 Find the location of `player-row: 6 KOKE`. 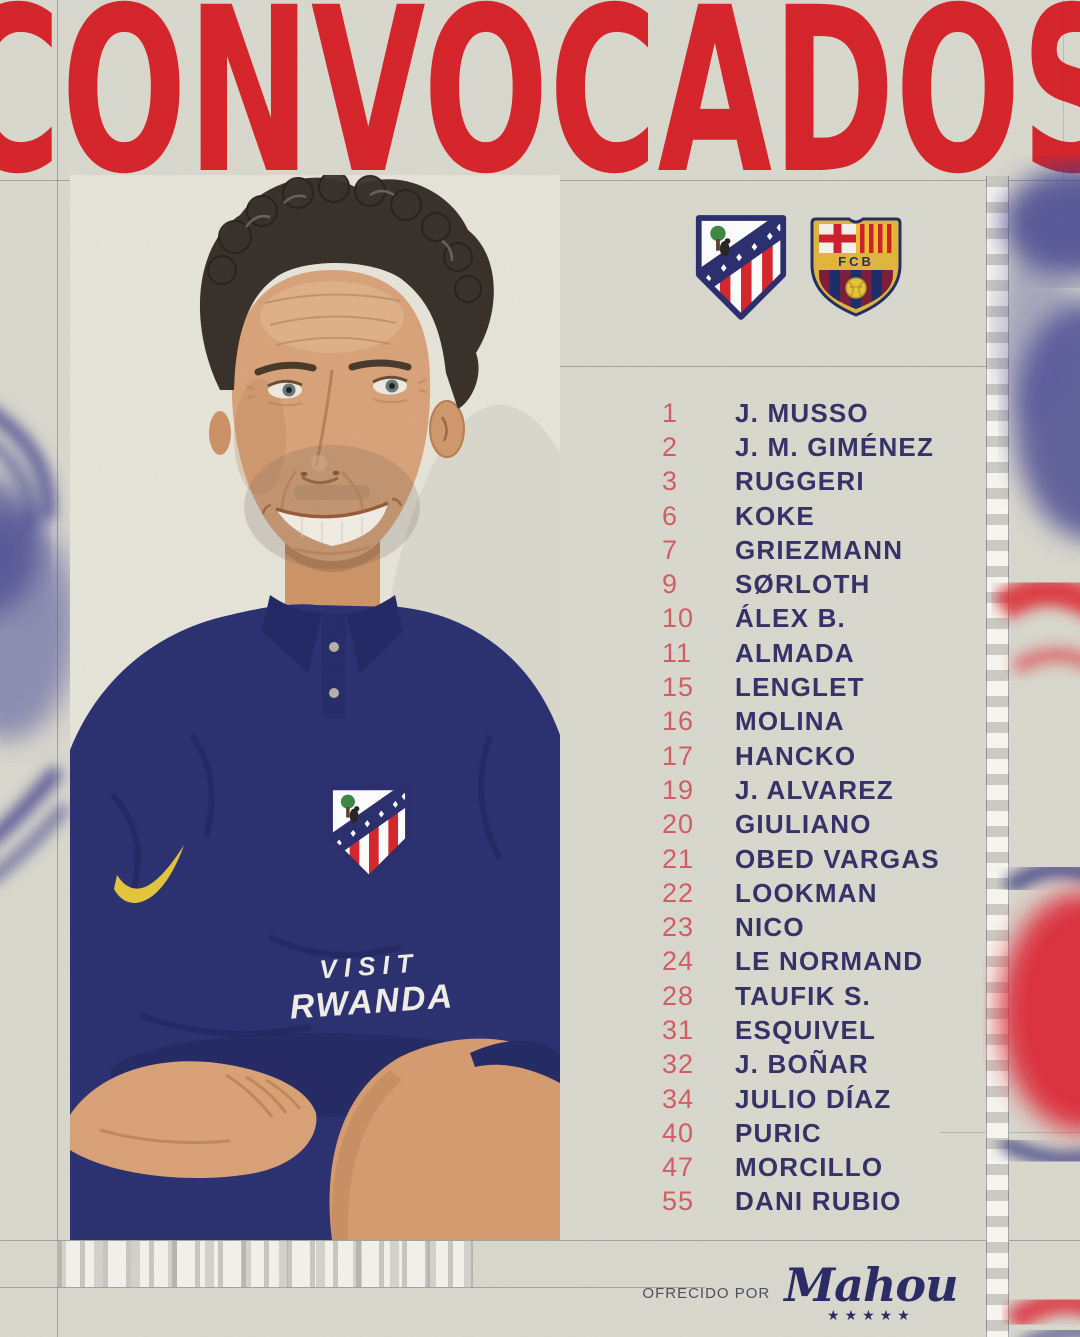

player-row: 6 KOKE is located at coordinates (862, 516).